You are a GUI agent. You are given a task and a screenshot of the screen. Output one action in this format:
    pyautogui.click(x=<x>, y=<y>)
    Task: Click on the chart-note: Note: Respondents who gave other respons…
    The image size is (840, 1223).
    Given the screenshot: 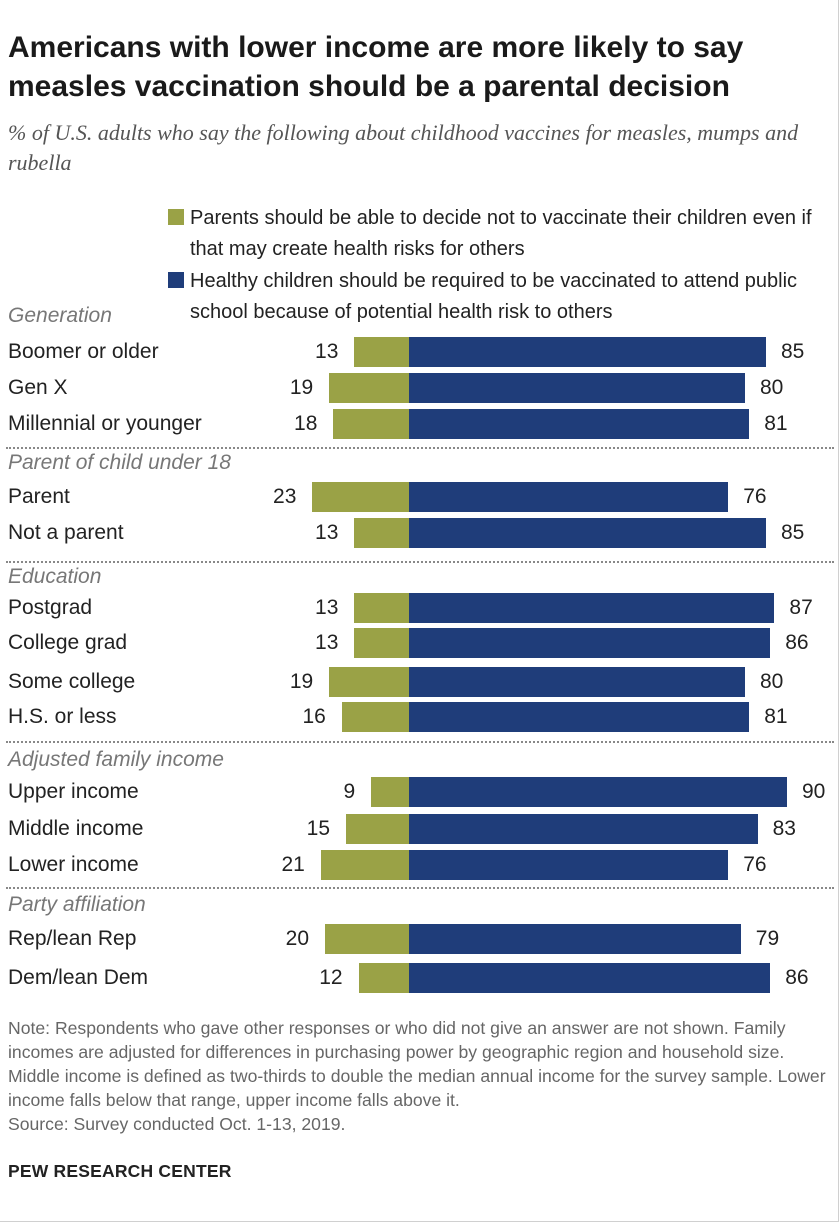 What is the action you would take?
    pyautogui.click(x=421, y=1076)
    